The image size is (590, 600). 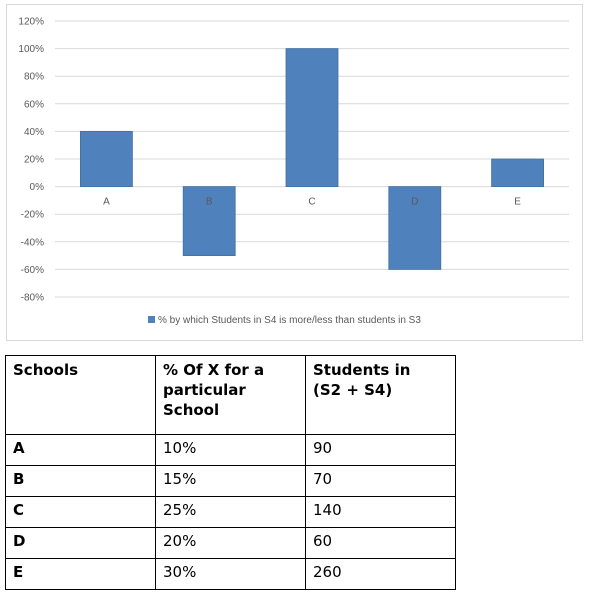 I want to click on table-row: A 10% 90, so click(x=230, y=450).